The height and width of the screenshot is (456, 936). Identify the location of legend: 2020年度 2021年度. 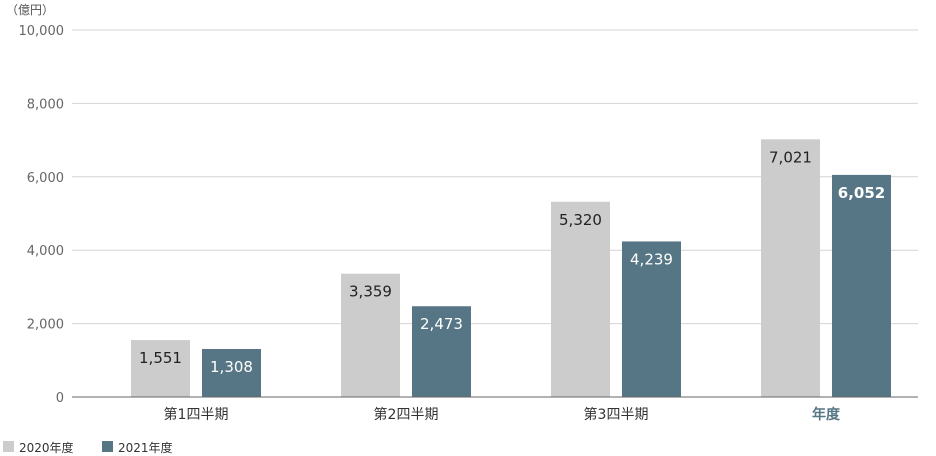
(88, 447).